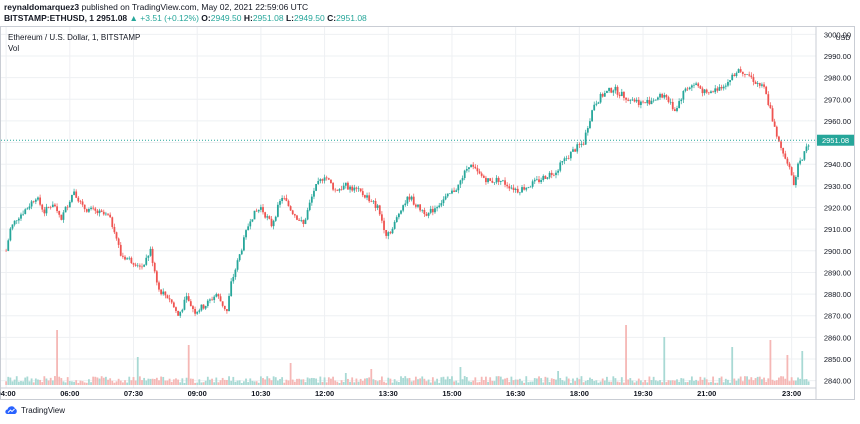  What do you see at coordinates (226, 18) in the screenshot?
I see `open-value: 2949.50` at bounding box center [226, 18].